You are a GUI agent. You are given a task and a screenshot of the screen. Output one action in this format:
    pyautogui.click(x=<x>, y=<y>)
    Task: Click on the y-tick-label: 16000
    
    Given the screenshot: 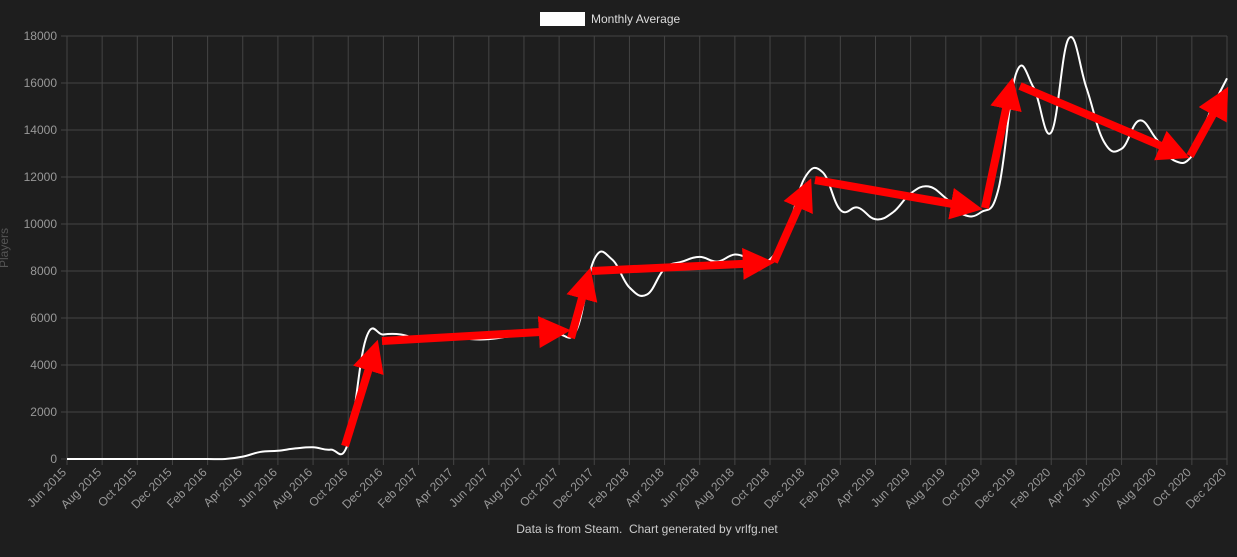 What is the action you would take?
    pyautogui.click(x=41, y=83)
    